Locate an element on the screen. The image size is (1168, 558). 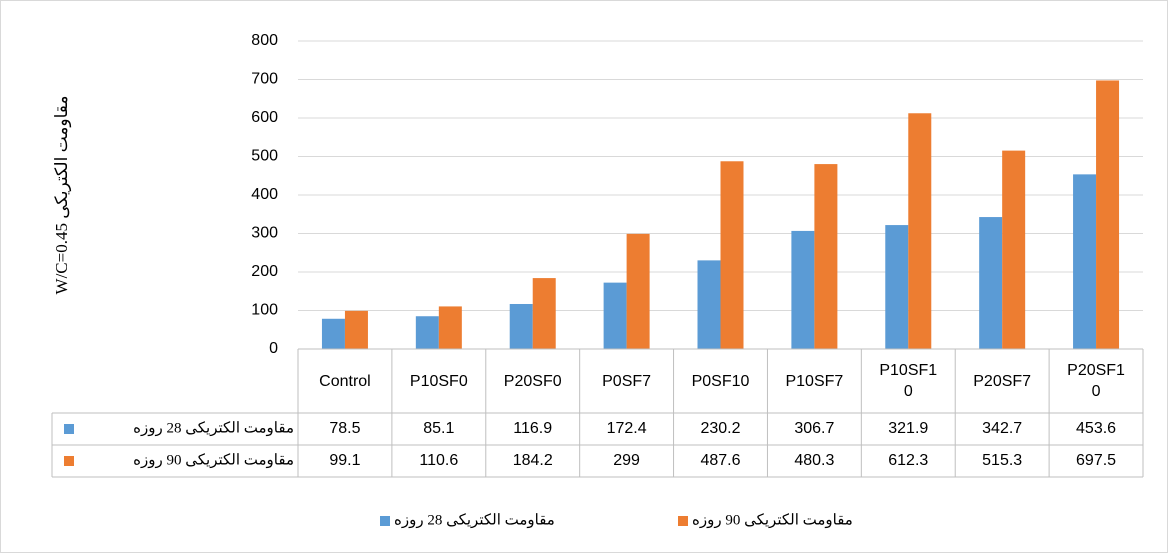
x-tick-label: P20SF0 is located at coordinates (532, 381).